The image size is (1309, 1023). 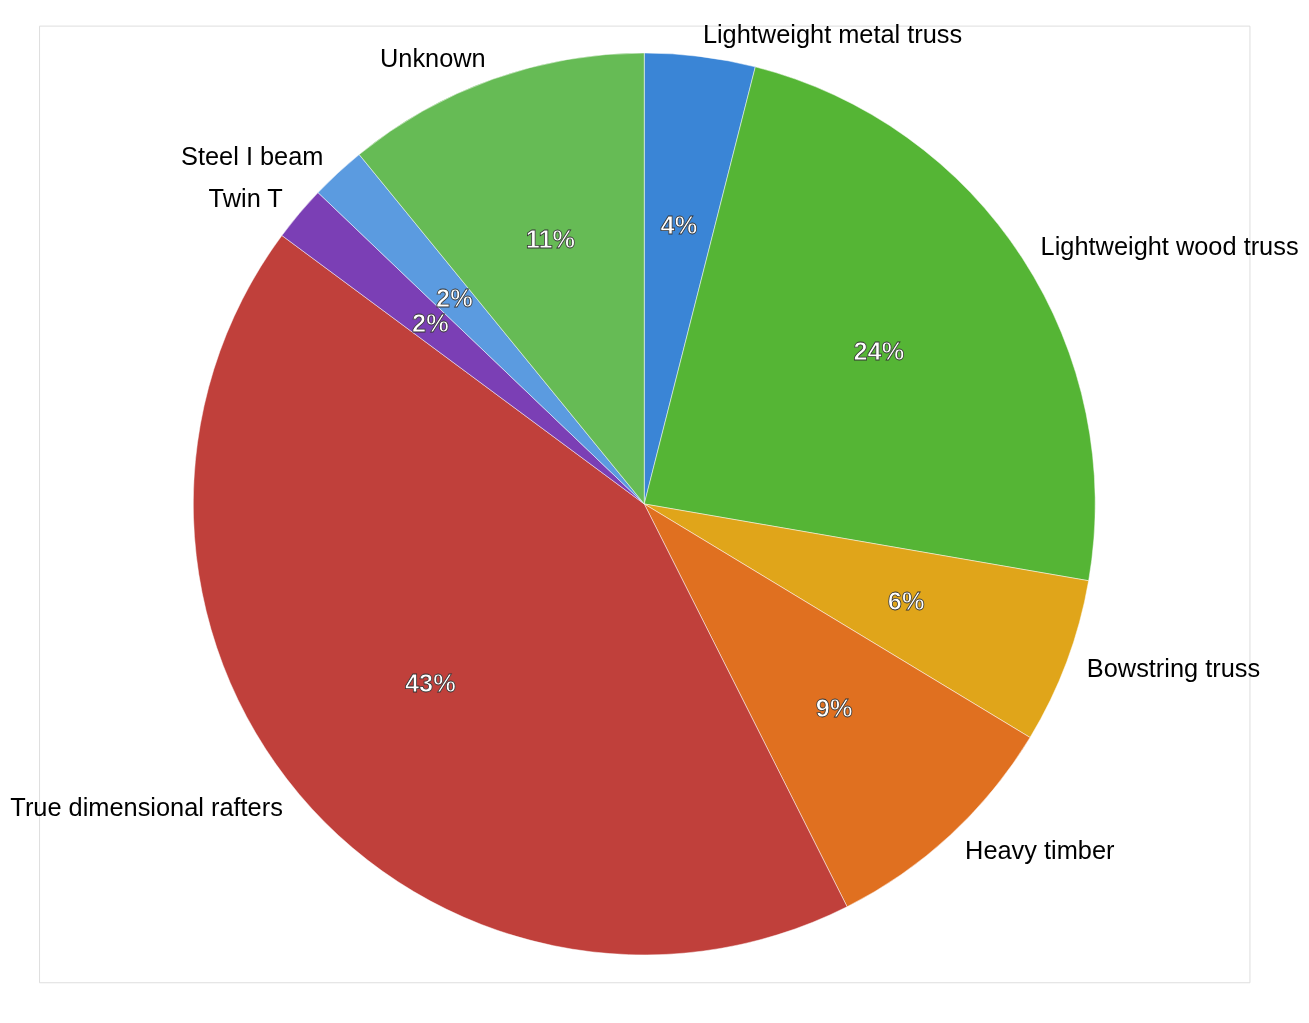 I want to click on slice-label: Lightweight wood truss, so click(x=1169, y=245).